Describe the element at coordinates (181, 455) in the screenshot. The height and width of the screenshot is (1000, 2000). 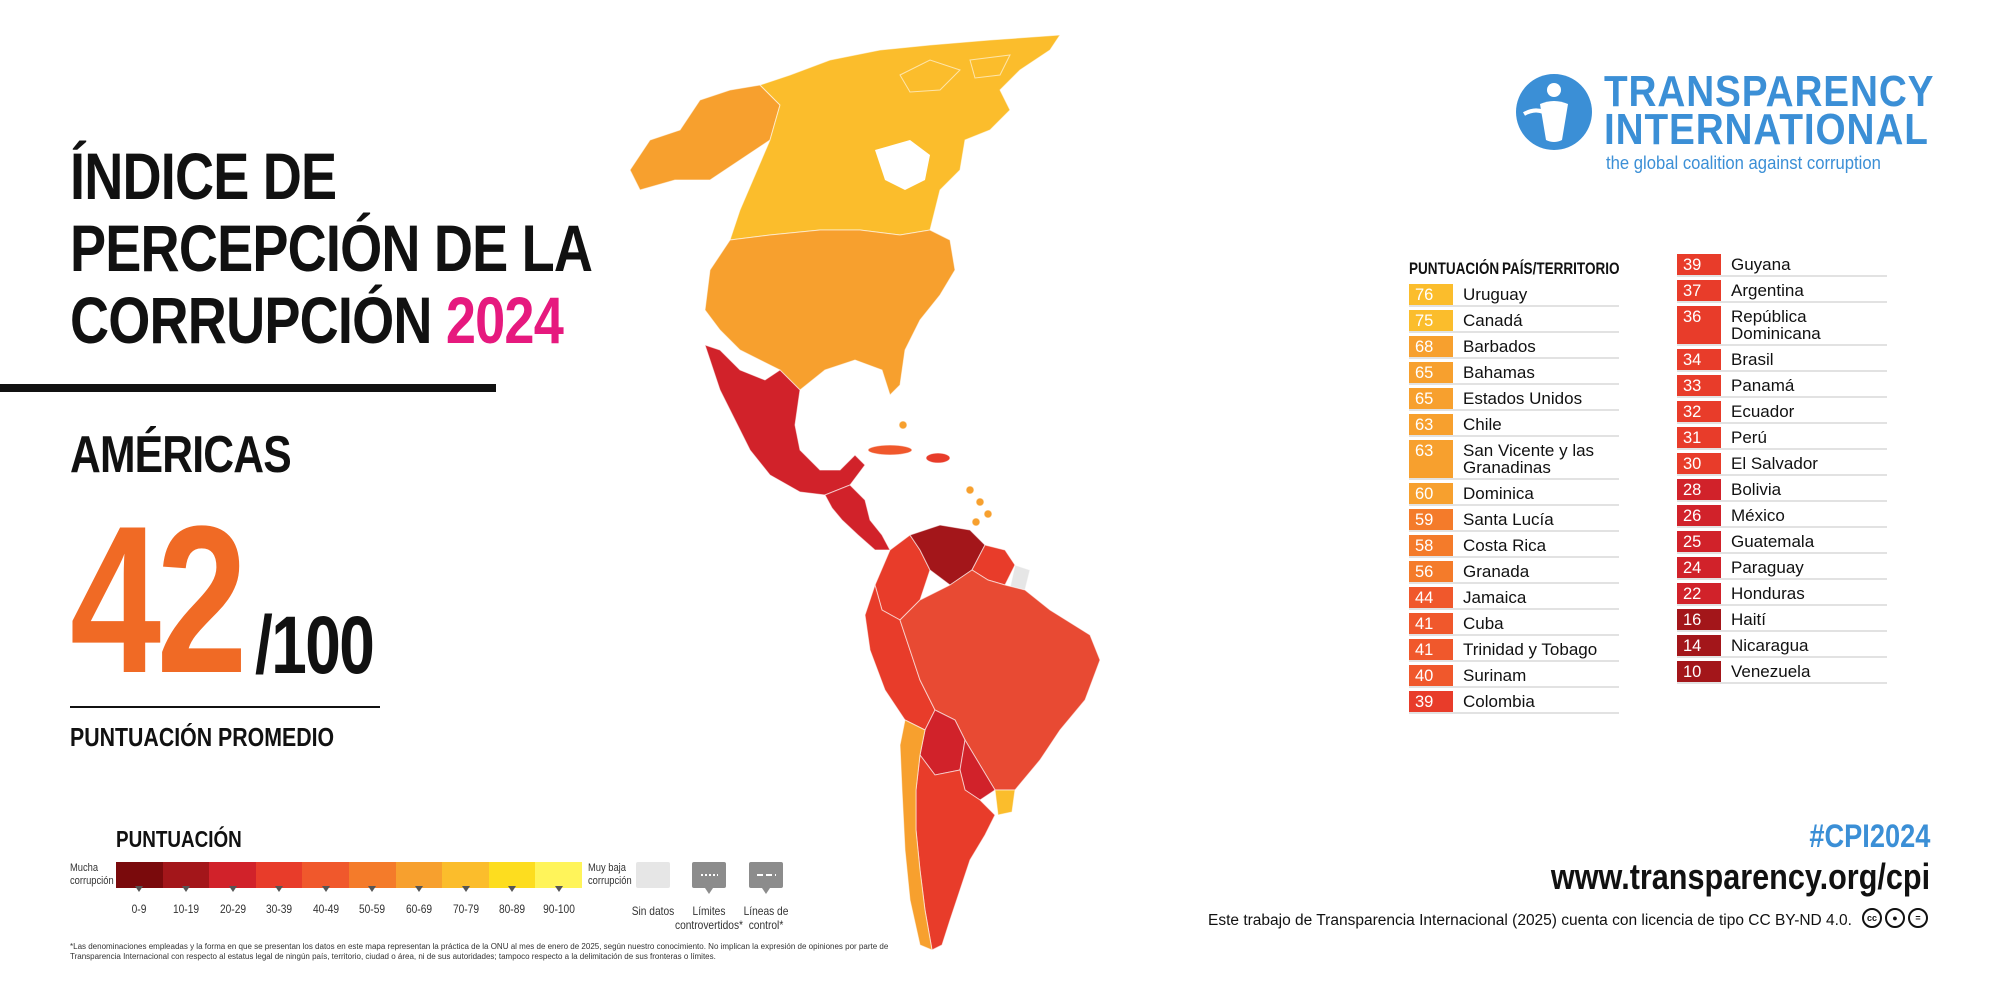
I see `region-name: AMÉRICAS` at that location.